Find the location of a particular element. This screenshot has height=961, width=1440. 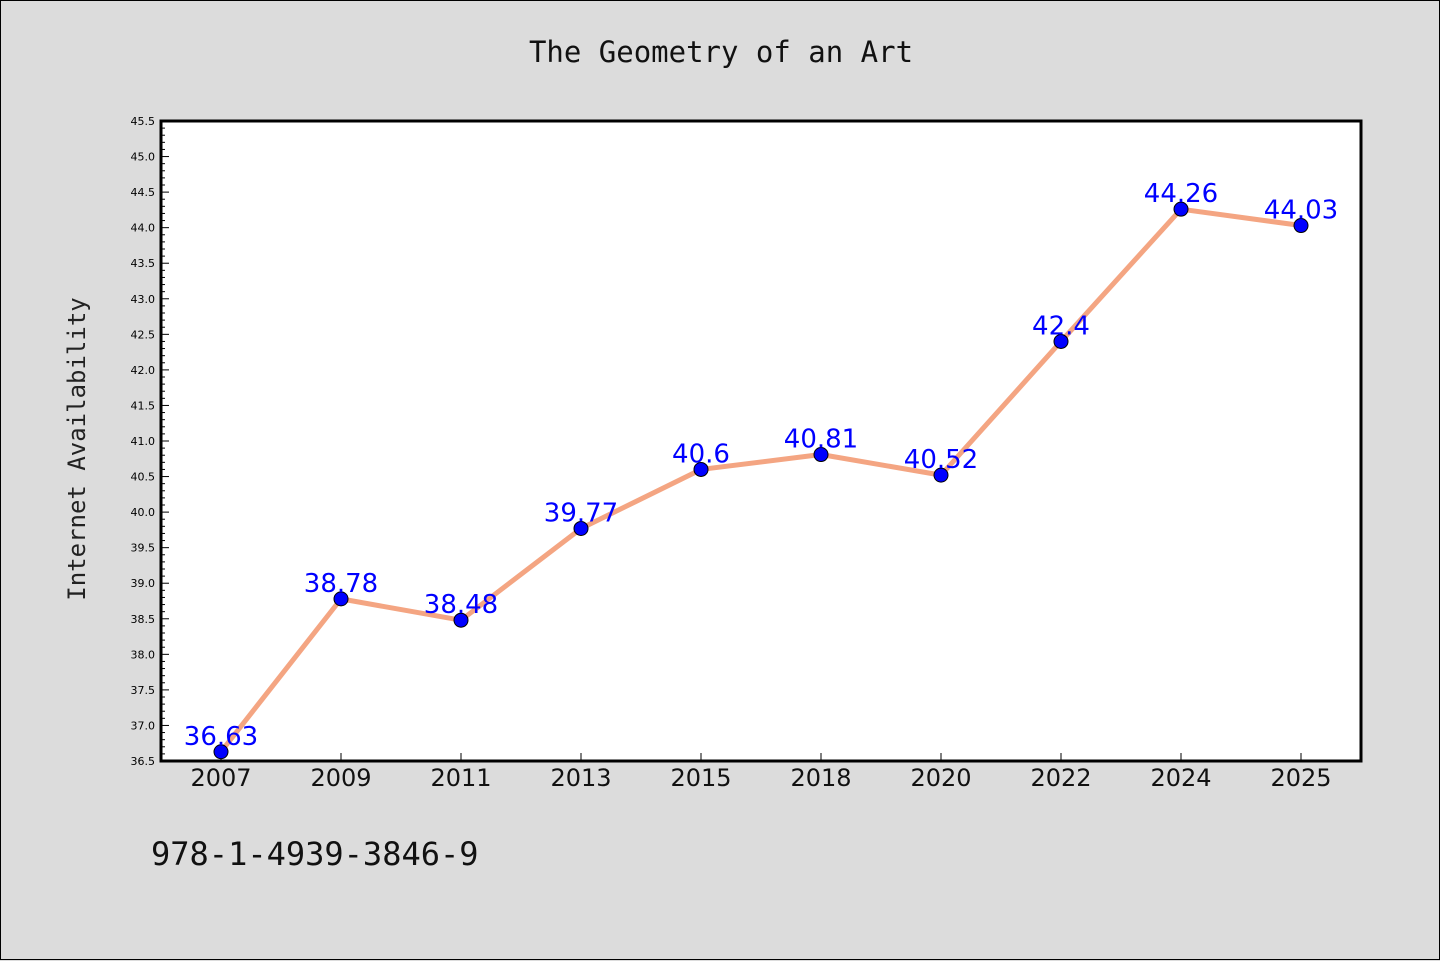

data-label: 40.52 is located at coordinates (941, 460).